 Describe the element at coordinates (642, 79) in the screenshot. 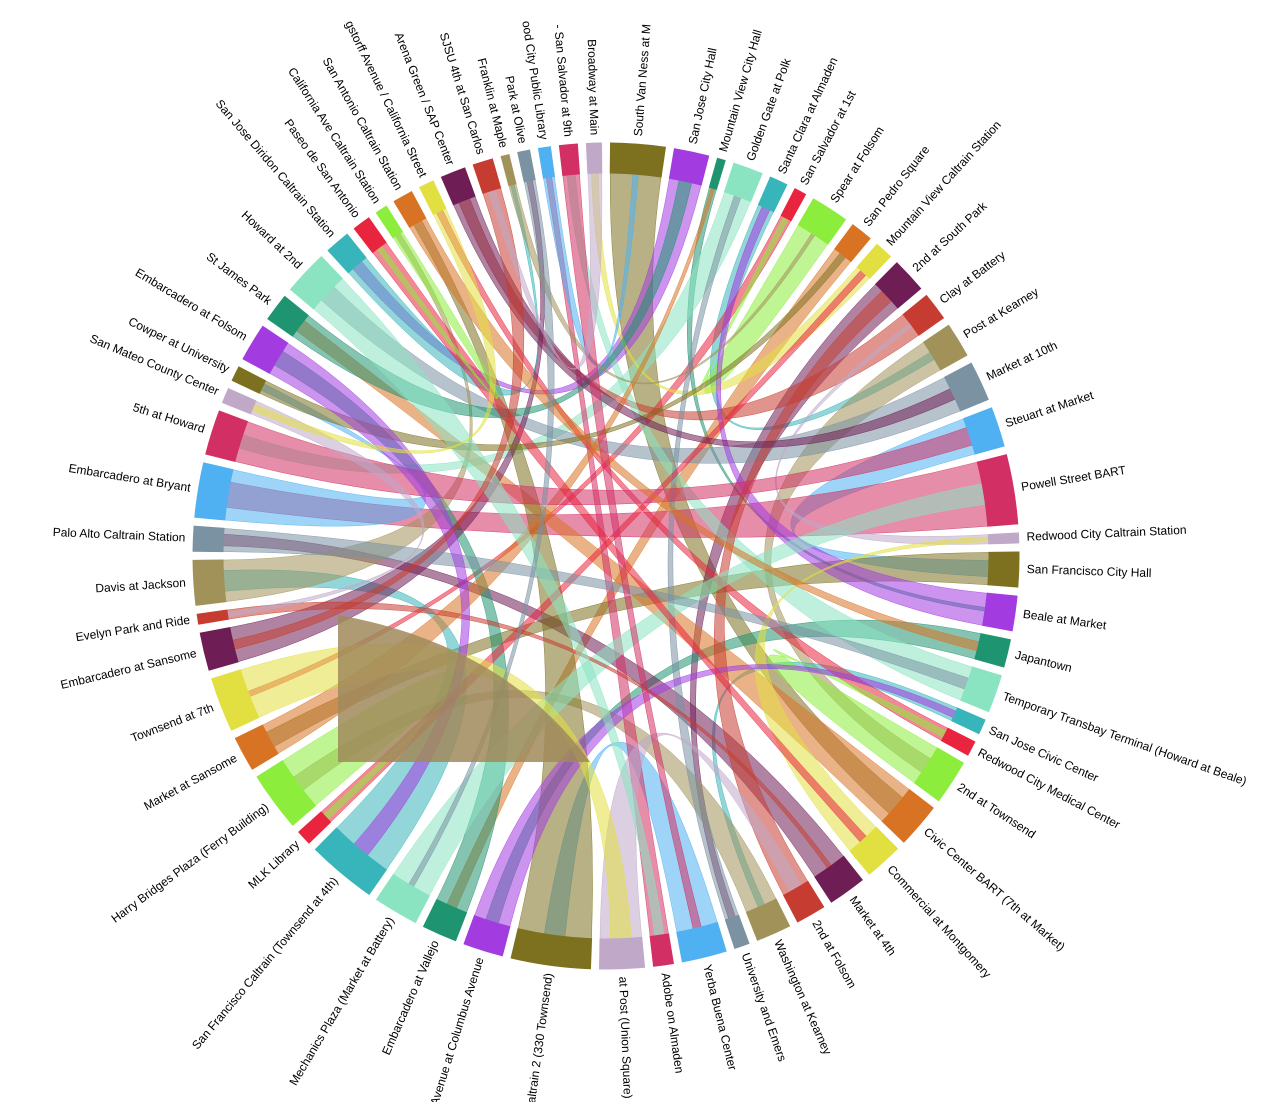

I see `group-label: South Van Ness at M` at that location.